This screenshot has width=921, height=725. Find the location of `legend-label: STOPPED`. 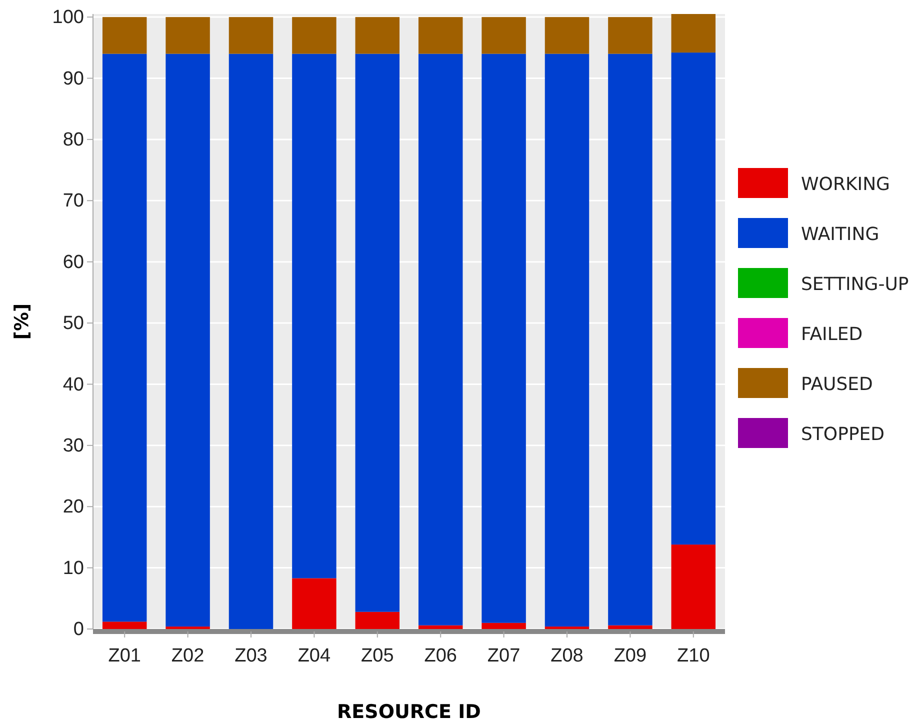

legend-label: STOPPED is located at coordinates (843, 434).